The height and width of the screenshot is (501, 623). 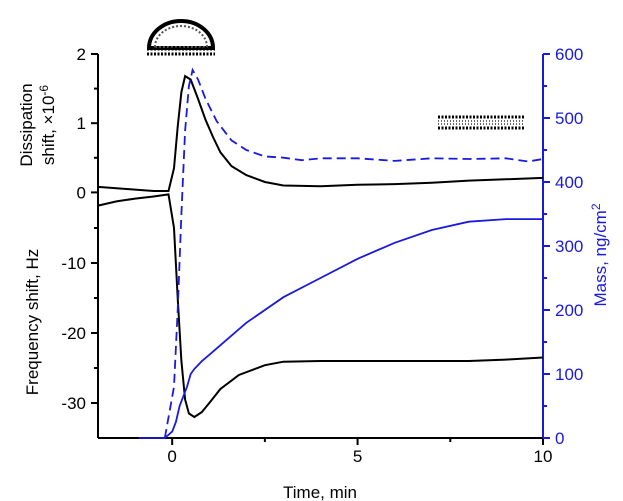 What do you see at coordinates (81, 54) in the screenshot?
I see `dissipation-tick-label: 2` at bounding box center [81, 54].